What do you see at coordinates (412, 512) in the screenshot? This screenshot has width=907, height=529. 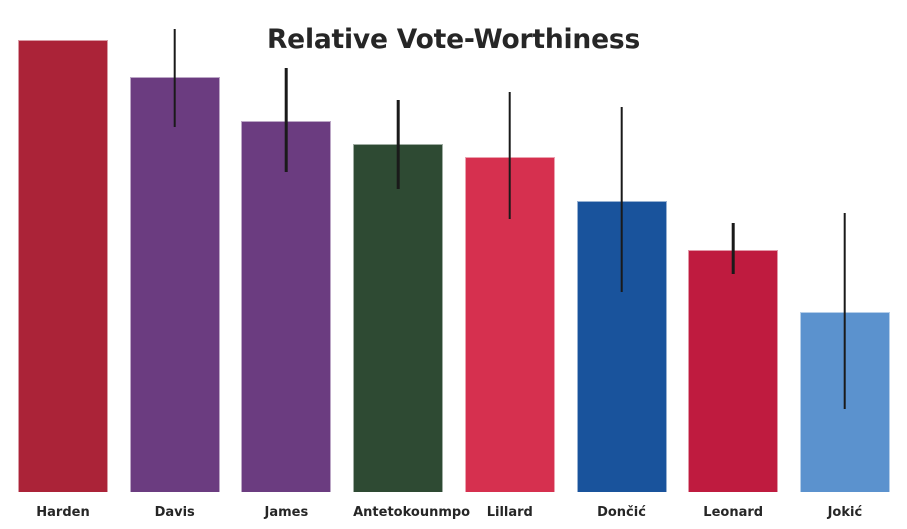 I see `x-axis-tick-label: Antetokounmpo` at bounding box center [412, 512].